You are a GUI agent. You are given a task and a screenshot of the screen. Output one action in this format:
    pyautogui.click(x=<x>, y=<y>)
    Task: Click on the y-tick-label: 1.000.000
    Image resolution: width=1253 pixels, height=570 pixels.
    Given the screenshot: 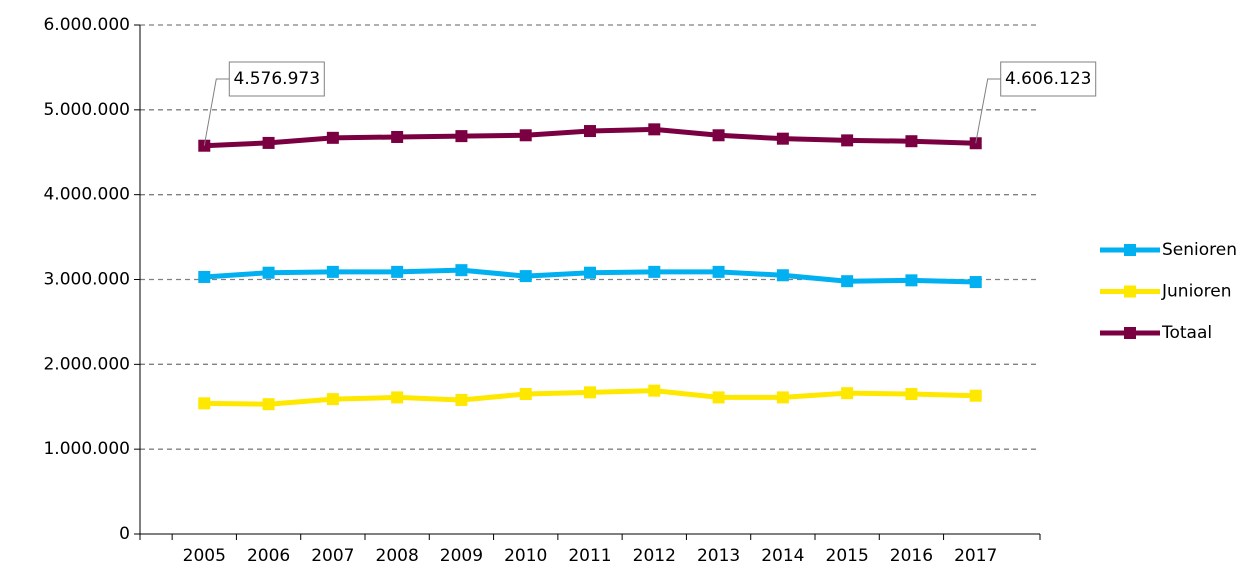 What is the action you would take?
    pyautogui.click(x=86, y=449)
    